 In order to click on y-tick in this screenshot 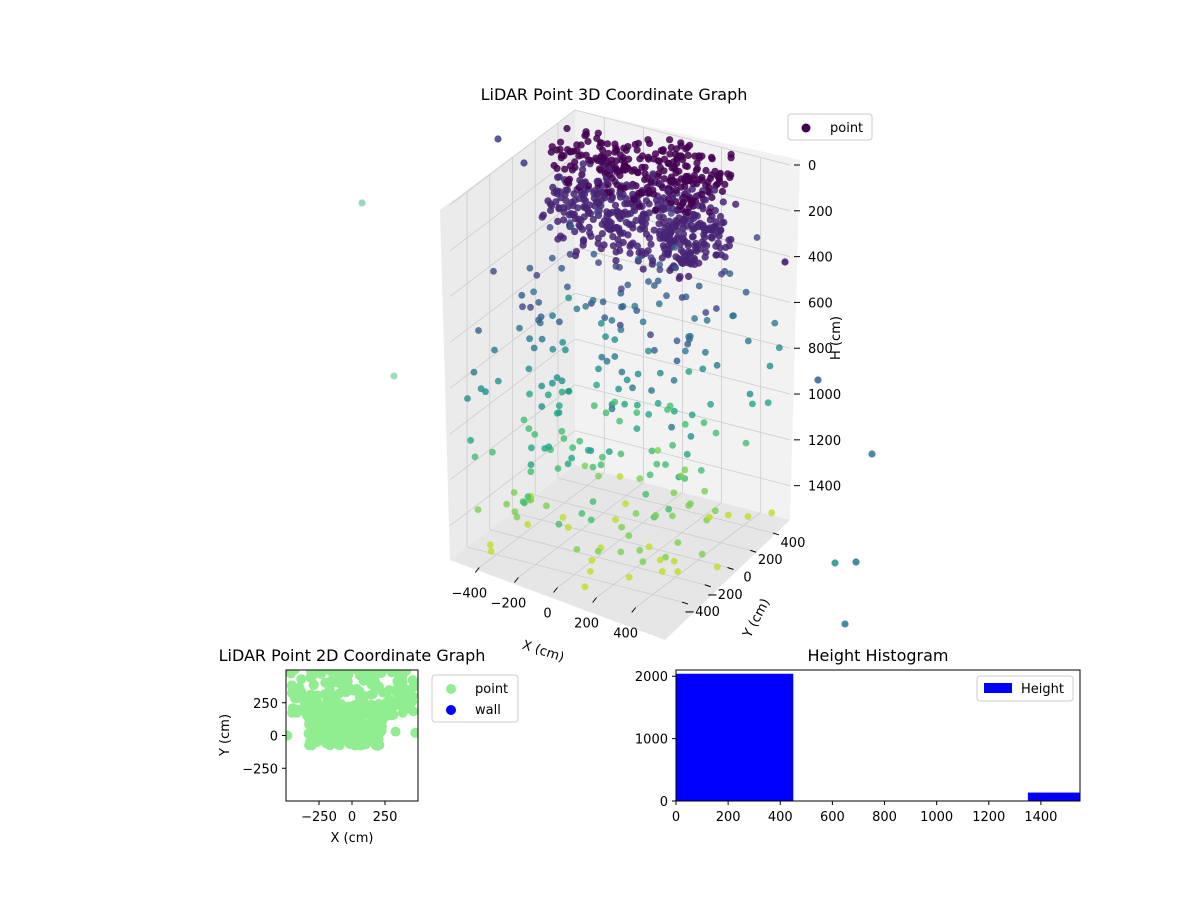, I will do `click(753, 551)`.